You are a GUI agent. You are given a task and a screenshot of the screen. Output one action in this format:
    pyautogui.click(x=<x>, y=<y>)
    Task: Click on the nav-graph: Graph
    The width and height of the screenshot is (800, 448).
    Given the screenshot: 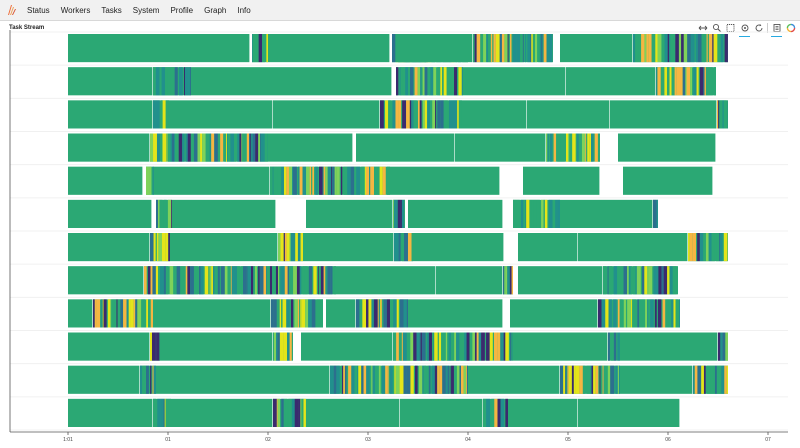 What is the action you would take?
    pyautogui.click(x=215, y=10)
    